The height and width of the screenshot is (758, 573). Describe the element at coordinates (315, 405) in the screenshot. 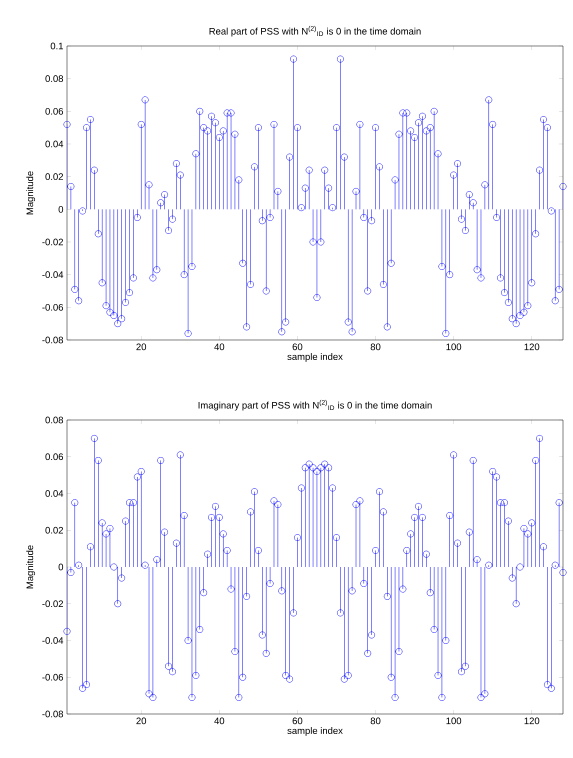

I see `chart-title: Imaginary part of PSS with N$^{(2)}$$_{ID}$ is 0 in the time domain` at that location.